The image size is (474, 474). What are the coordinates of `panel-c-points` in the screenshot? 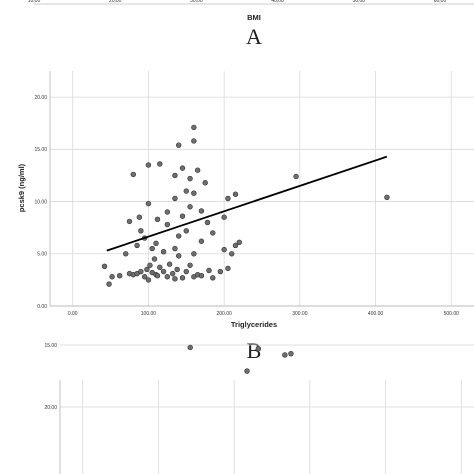 It's located at (240, 359).